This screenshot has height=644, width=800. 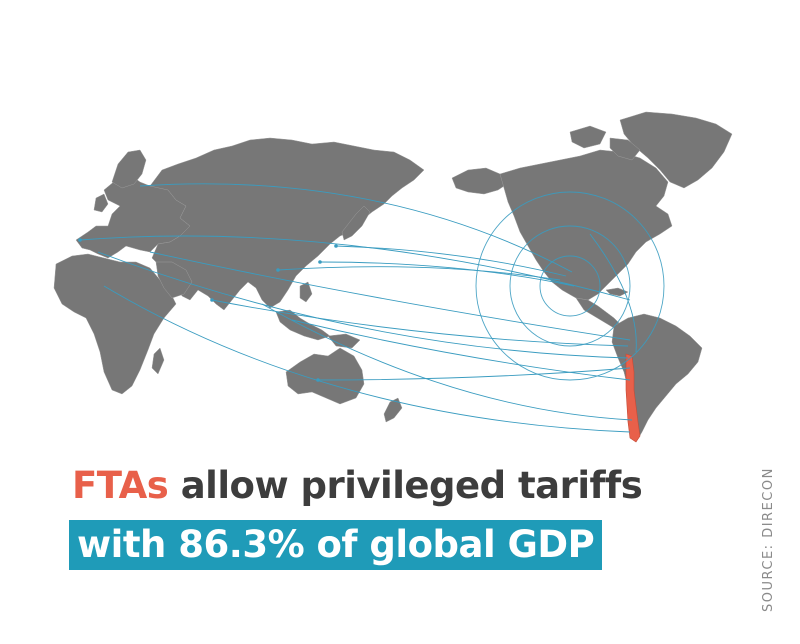 I want to click on land-baffin, so click(x=625, y=149).